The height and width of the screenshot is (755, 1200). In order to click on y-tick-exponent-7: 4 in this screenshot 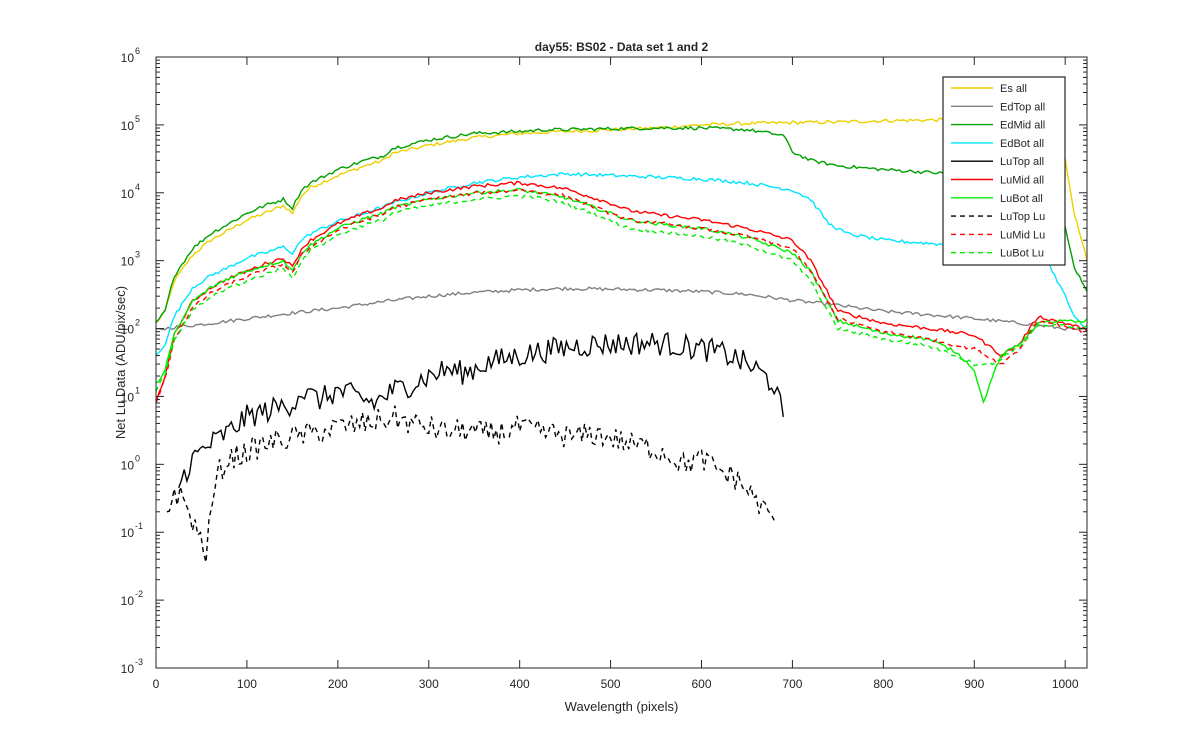, I will do `click(137, 187)`.